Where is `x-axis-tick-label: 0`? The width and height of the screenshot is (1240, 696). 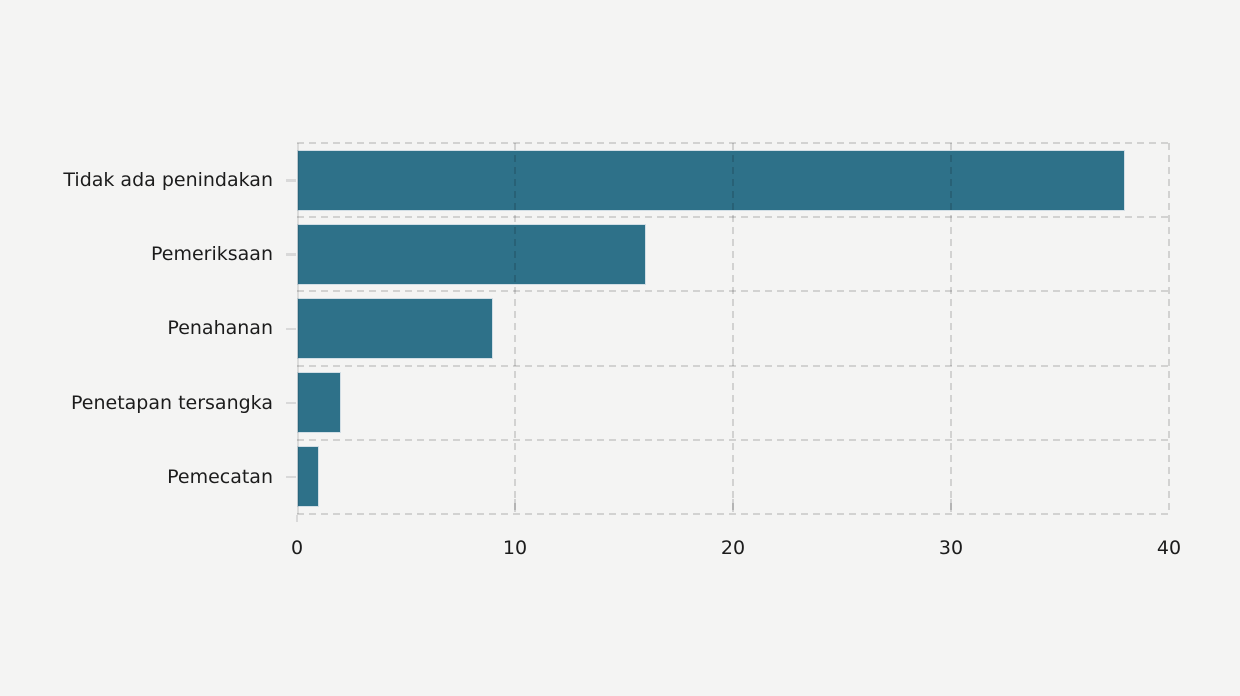 x-axis-tick-label: 0 is located at coordinates (297, 548).